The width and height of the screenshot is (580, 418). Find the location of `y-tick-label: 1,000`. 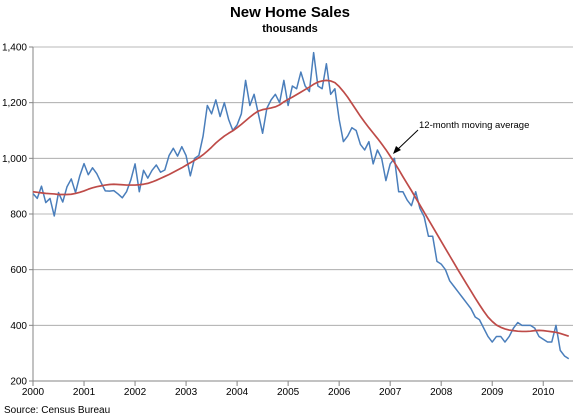

y-tick-label: 1,000 is located at coordinates (14, 159).